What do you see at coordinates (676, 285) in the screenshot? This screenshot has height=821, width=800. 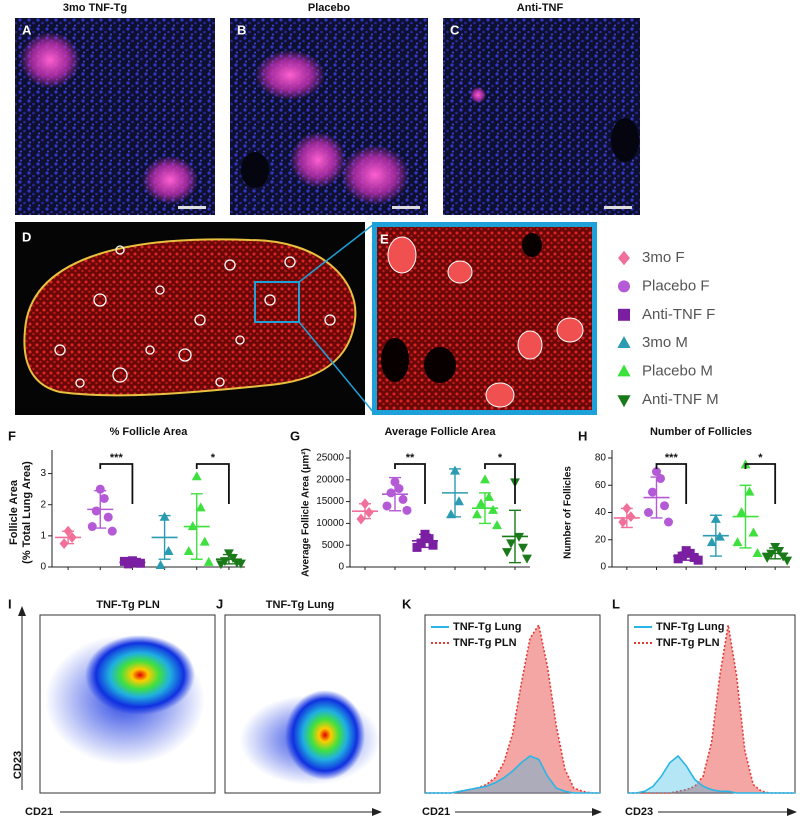 I see `legend-label: Placebo F` at bounding box center [676, 285].